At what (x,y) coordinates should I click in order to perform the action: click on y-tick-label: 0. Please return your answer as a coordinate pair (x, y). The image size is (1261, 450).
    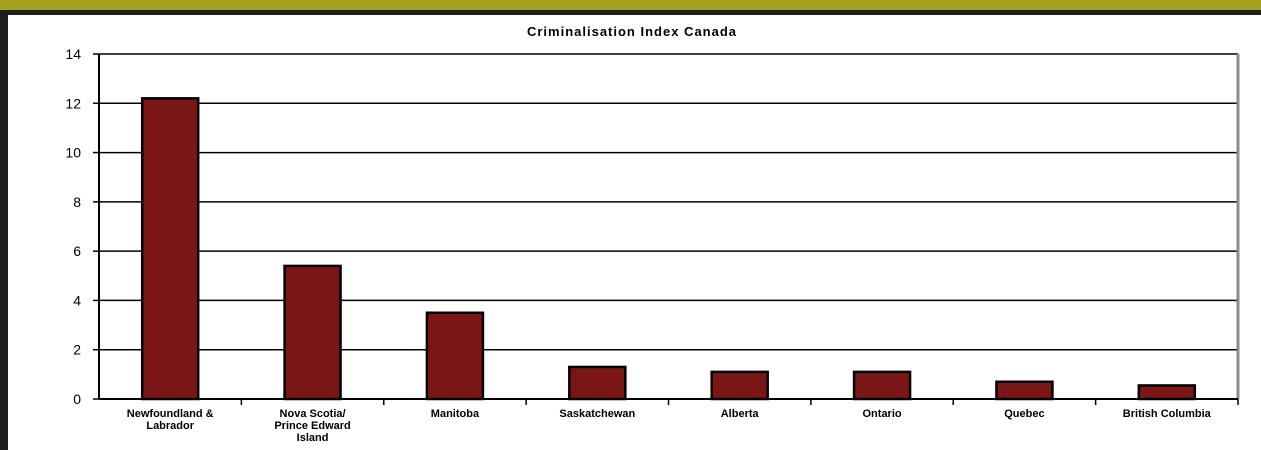
    Looking at the image, I should click on (77, 399).